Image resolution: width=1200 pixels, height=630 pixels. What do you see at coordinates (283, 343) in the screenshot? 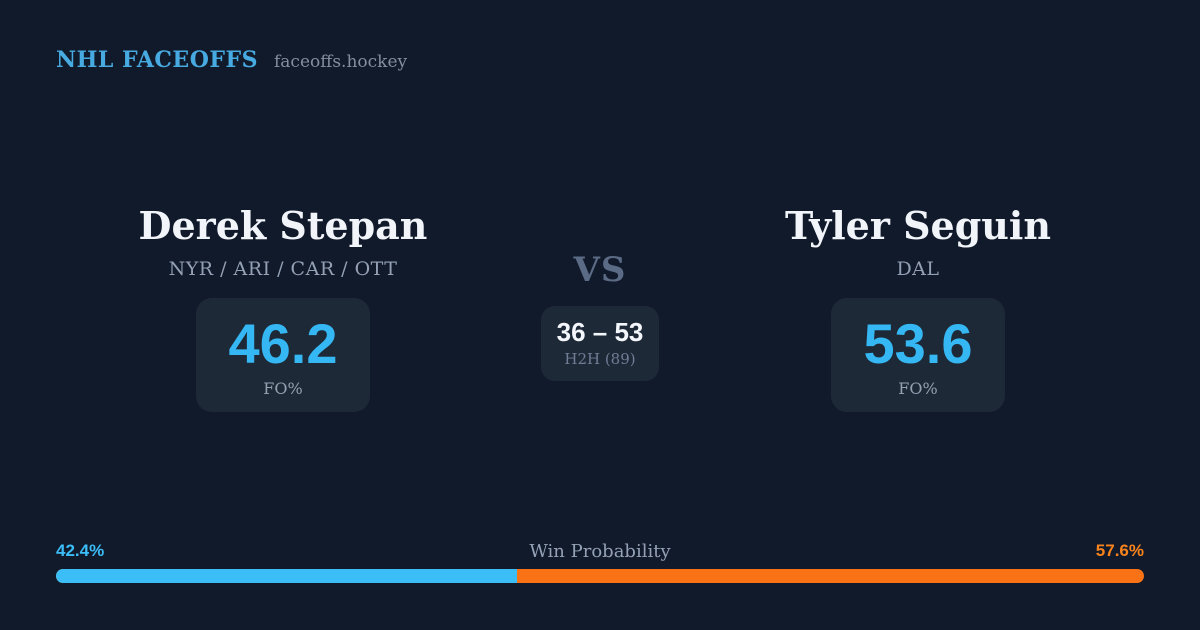
I see `stat-value-left: 46.2` at bounding box center [283, 343].